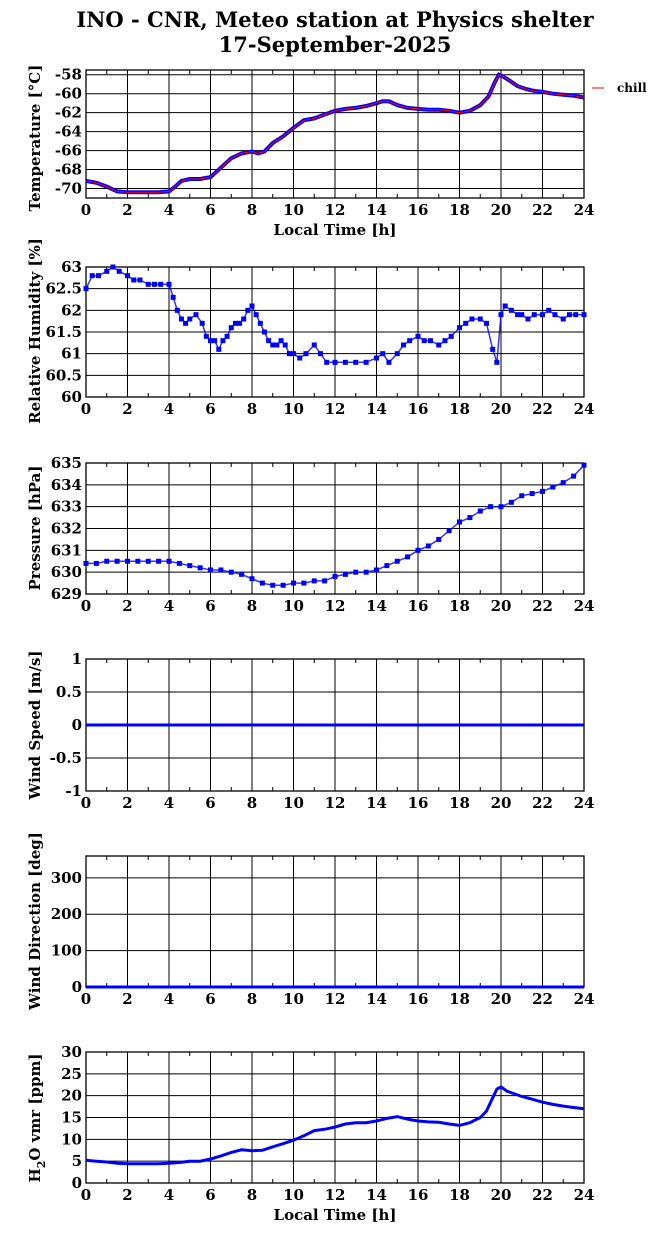 The image size is (655, 1248). What do you see at coordinates (542, 1195) in the screenshot?
I see `h2o-x-tick-label: 22` at bounding box center [542, 1195].